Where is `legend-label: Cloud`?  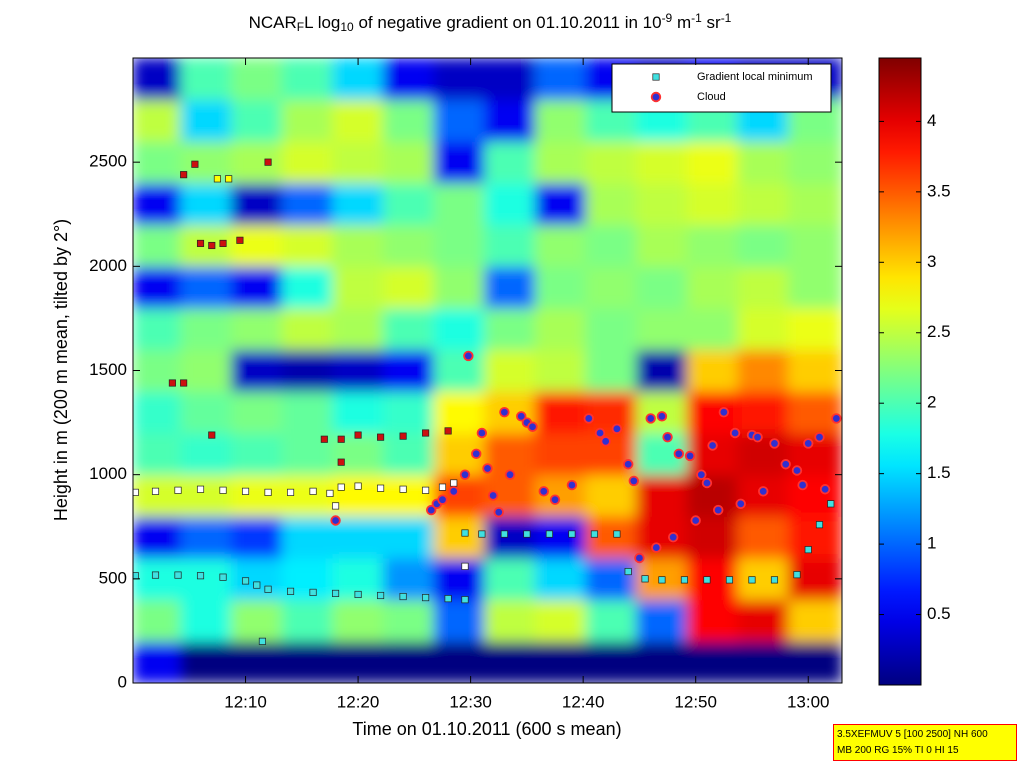
legend-label: Cloud is located at coordinates (711, 97).